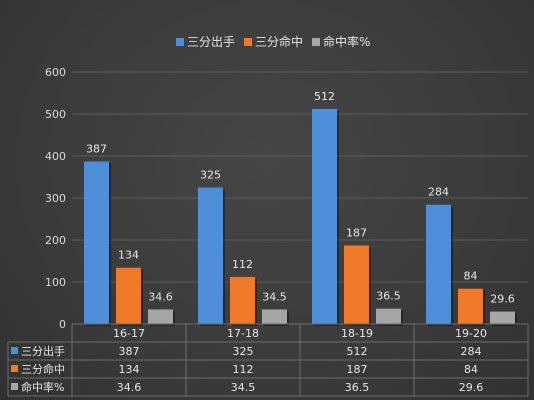 This screenshot has height=400, width=534. Describe the element at coordinates (279, 41) in the screenshot. I see `legend-label: 三分命中` at that location.